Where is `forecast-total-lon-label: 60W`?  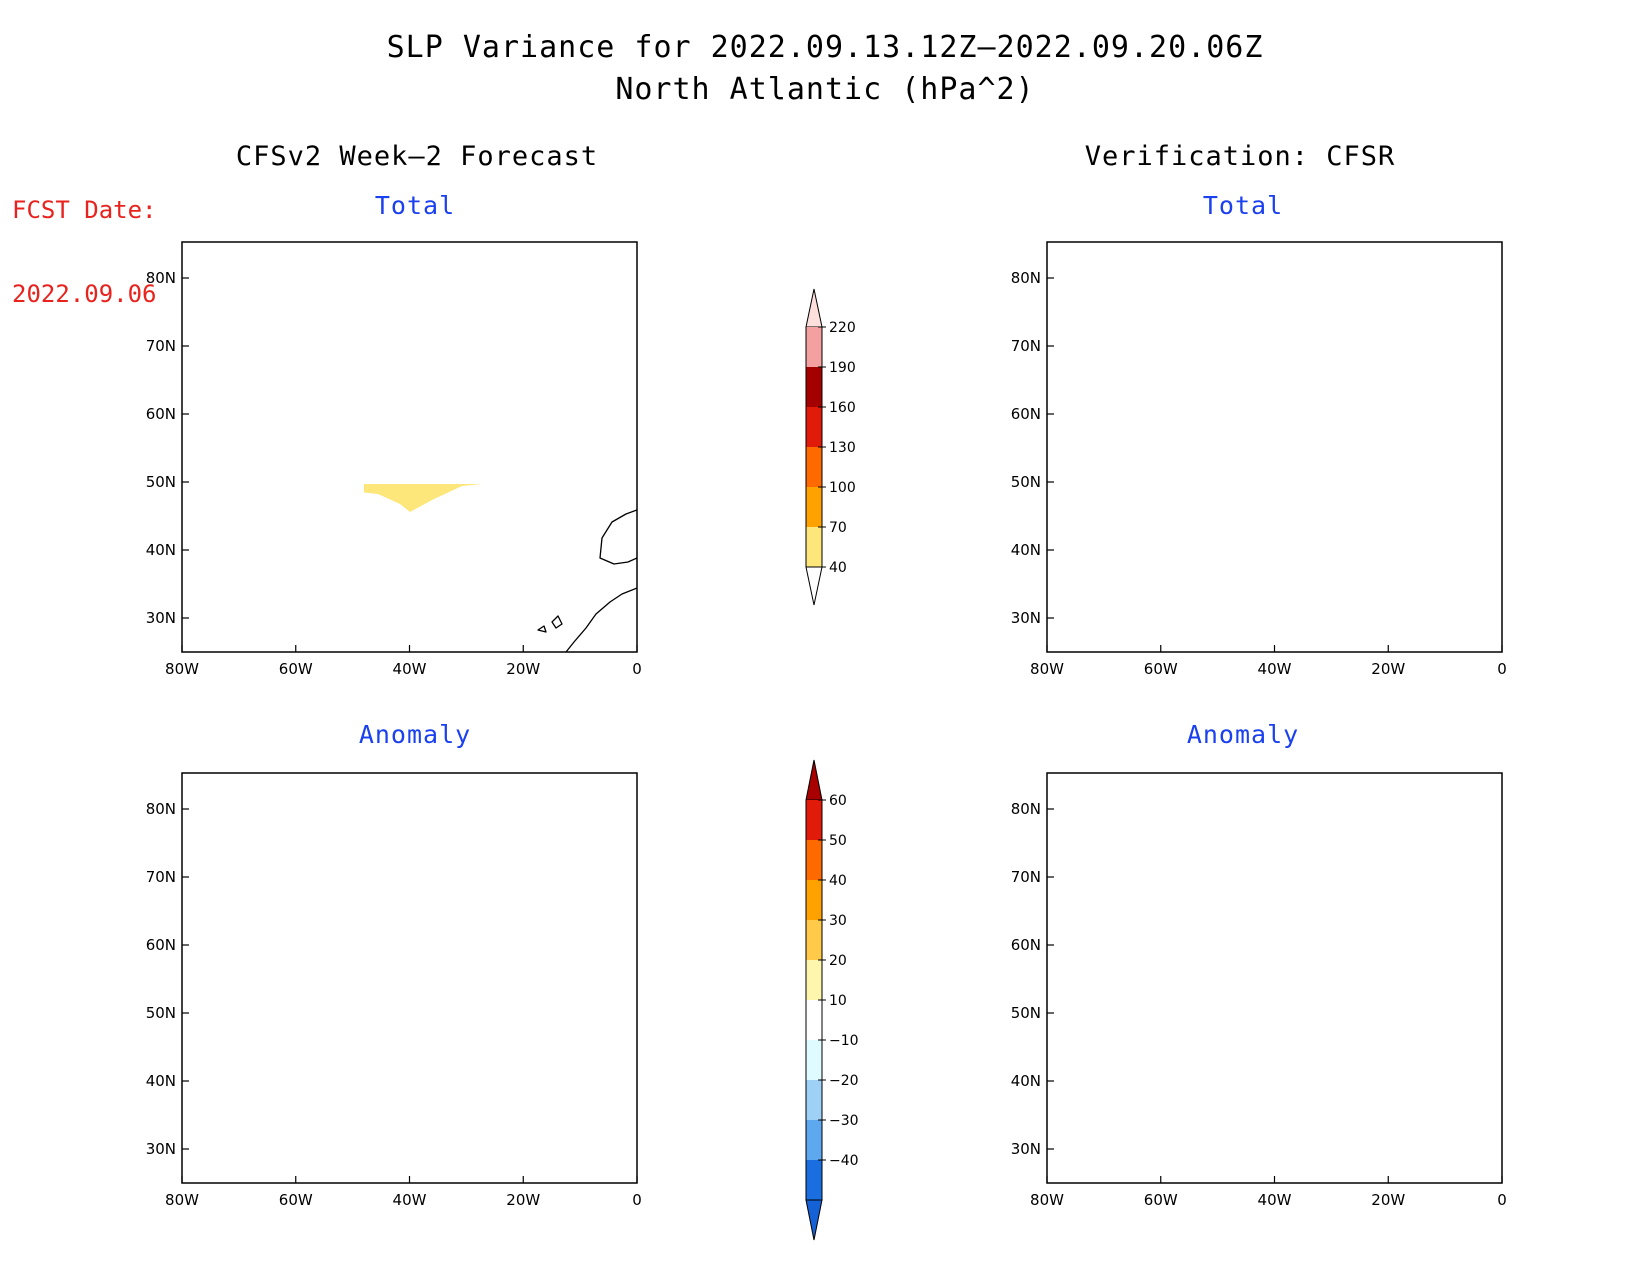
forecast-total-lon-label: 60W is located at coordinates (296, 669).